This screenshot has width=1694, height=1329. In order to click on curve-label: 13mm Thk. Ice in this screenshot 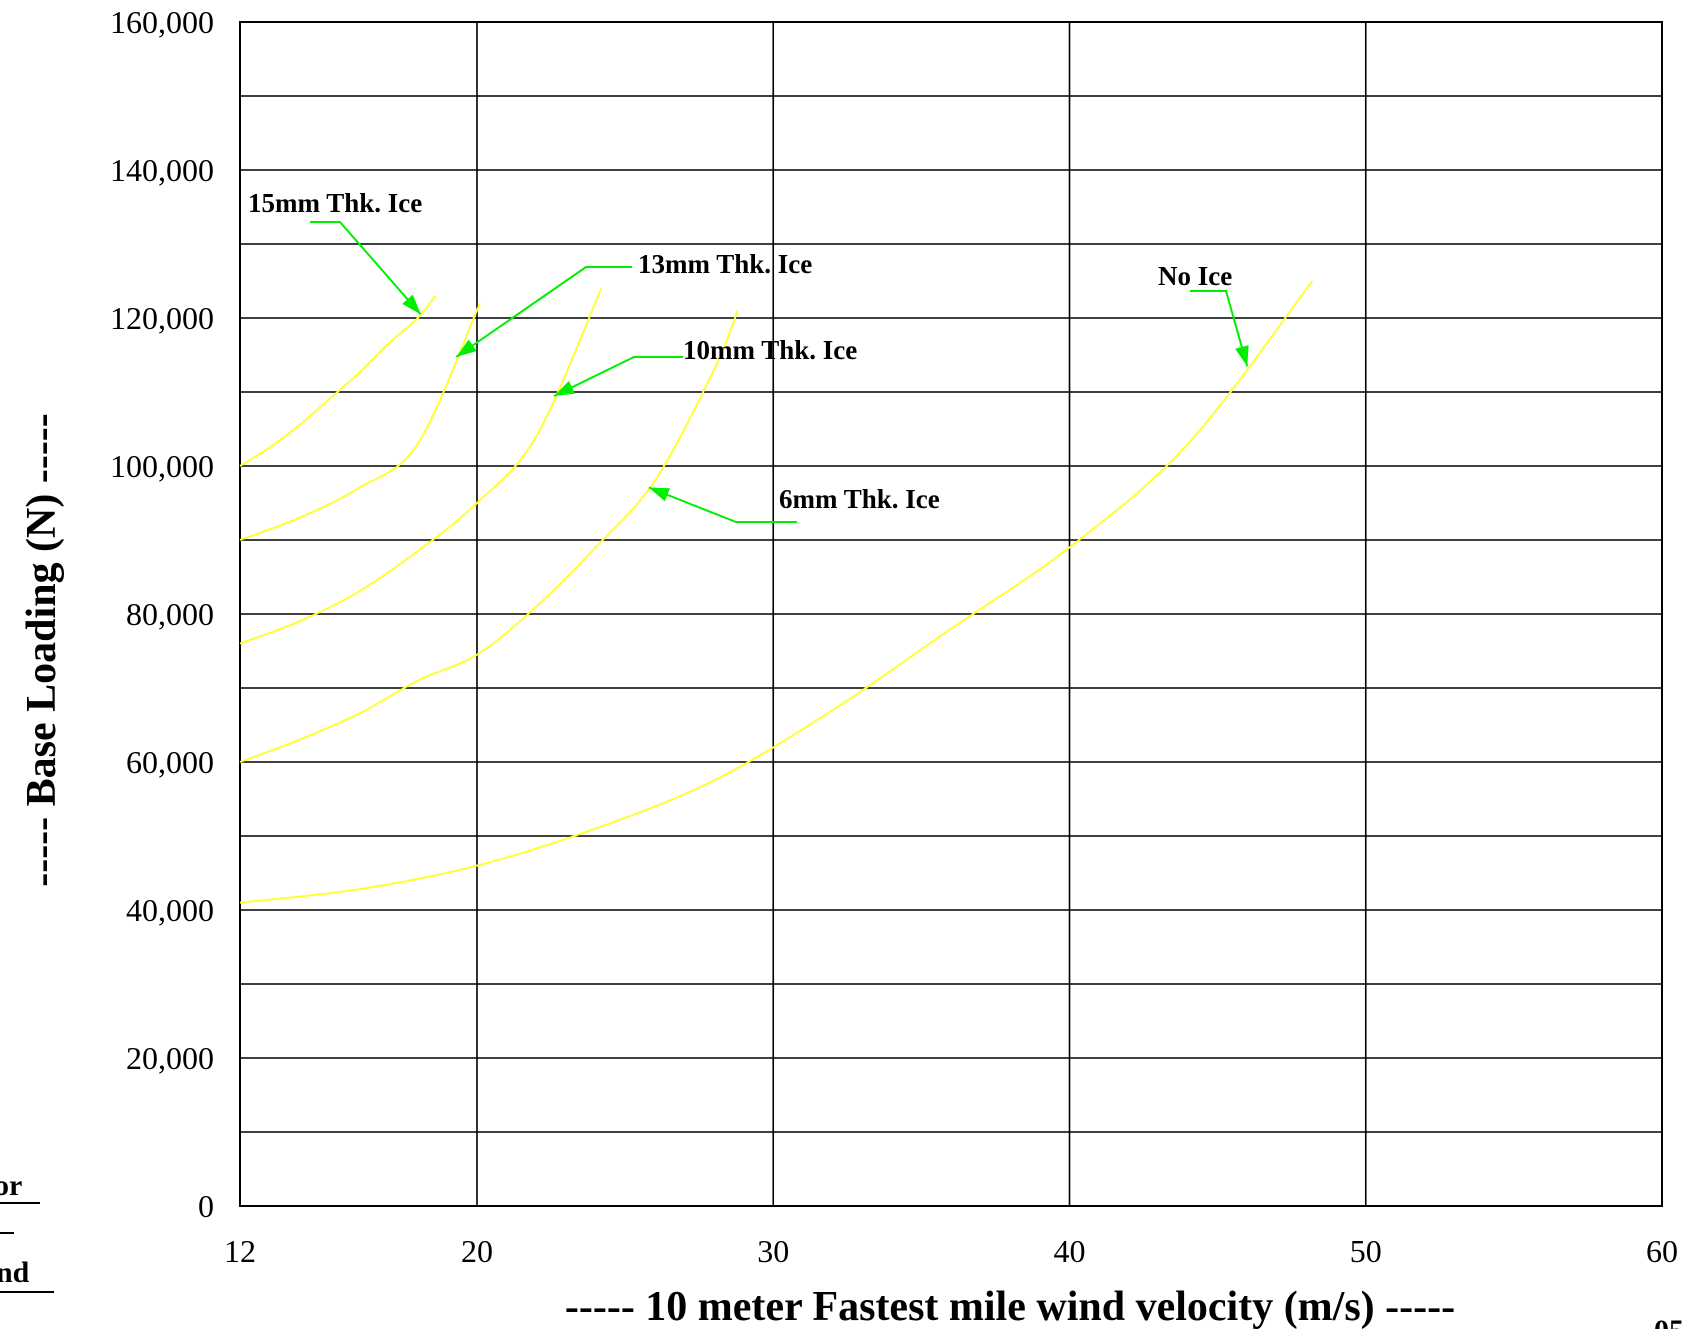, I will do `click(725, 264)`.